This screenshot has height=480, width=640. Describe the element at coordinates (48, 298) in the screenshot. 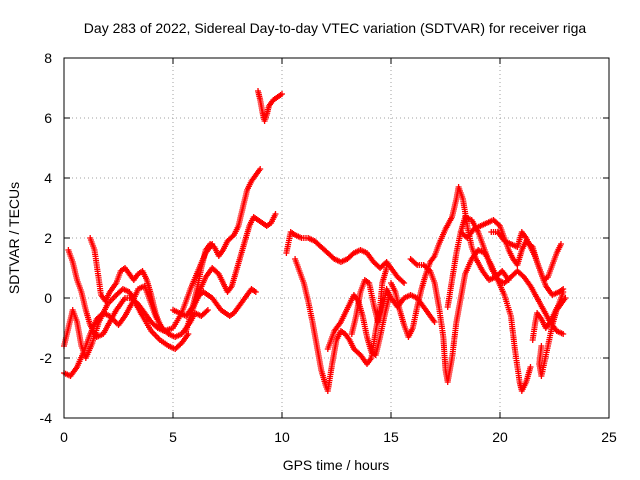

I see `y-tick-label: 0` at that location.